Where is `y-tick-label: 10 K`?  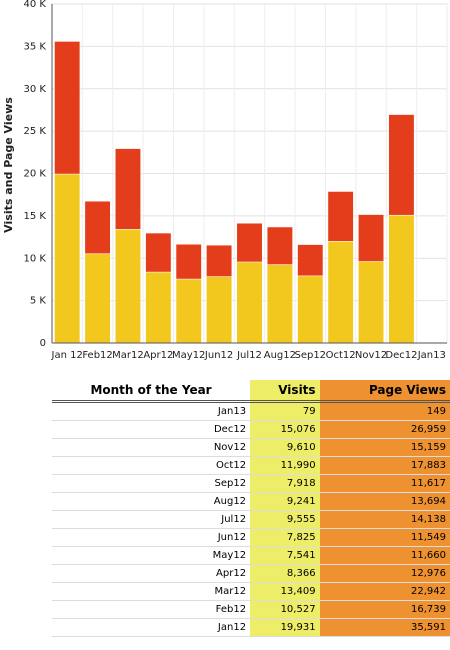
y-tick-label: 10 K is located at coordinates (35, 258).